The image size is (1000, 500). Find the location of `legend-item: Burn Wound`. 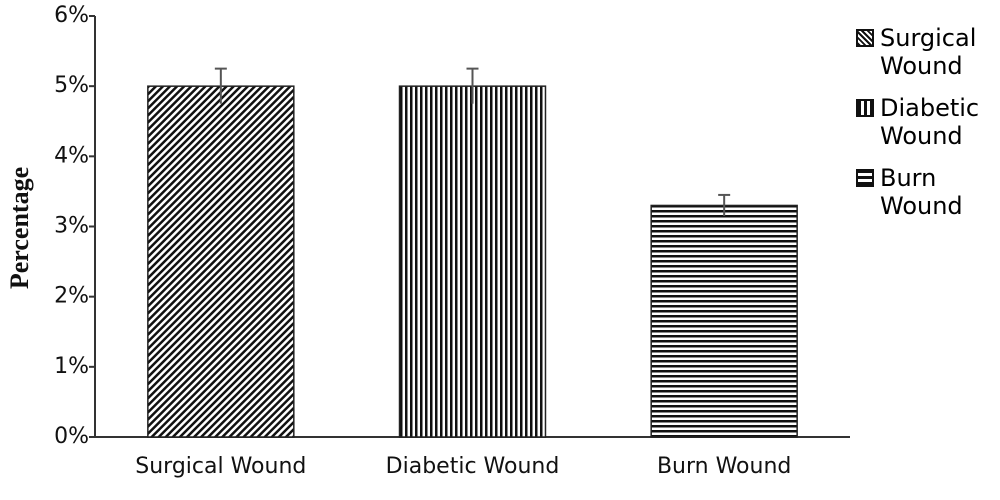

legend-item: Burn Wound is located at coordinates (928, 192).